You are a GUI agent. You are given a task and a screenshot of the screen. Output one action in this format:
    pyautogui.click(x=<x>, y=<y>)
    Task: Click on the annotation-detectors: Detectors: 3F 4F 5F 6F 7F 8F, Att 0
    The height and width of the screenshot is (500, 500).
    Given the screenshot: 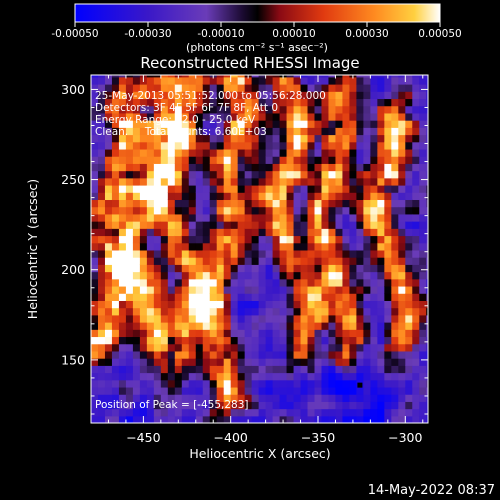 What is the action you would take?
    pyautogui.click(x=186, y=108)
    